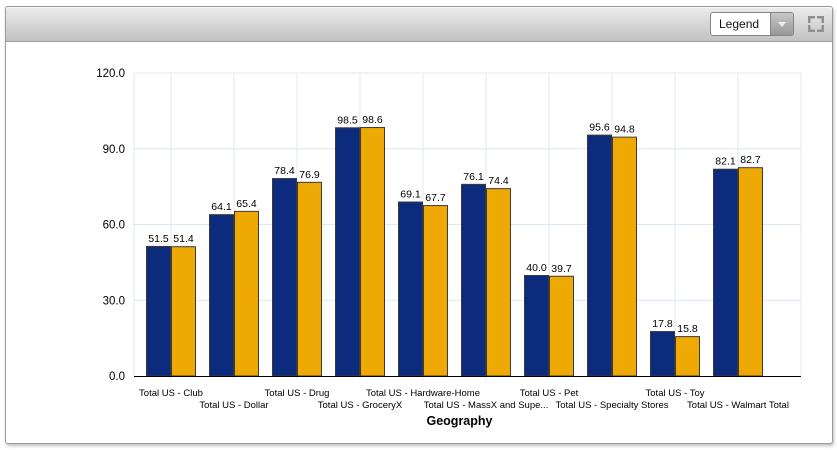 This screenshot has width=837, height=450. Describe the element at coordinates (435, 198) in the screenshot. I see `value-label: 67.7` at that location.